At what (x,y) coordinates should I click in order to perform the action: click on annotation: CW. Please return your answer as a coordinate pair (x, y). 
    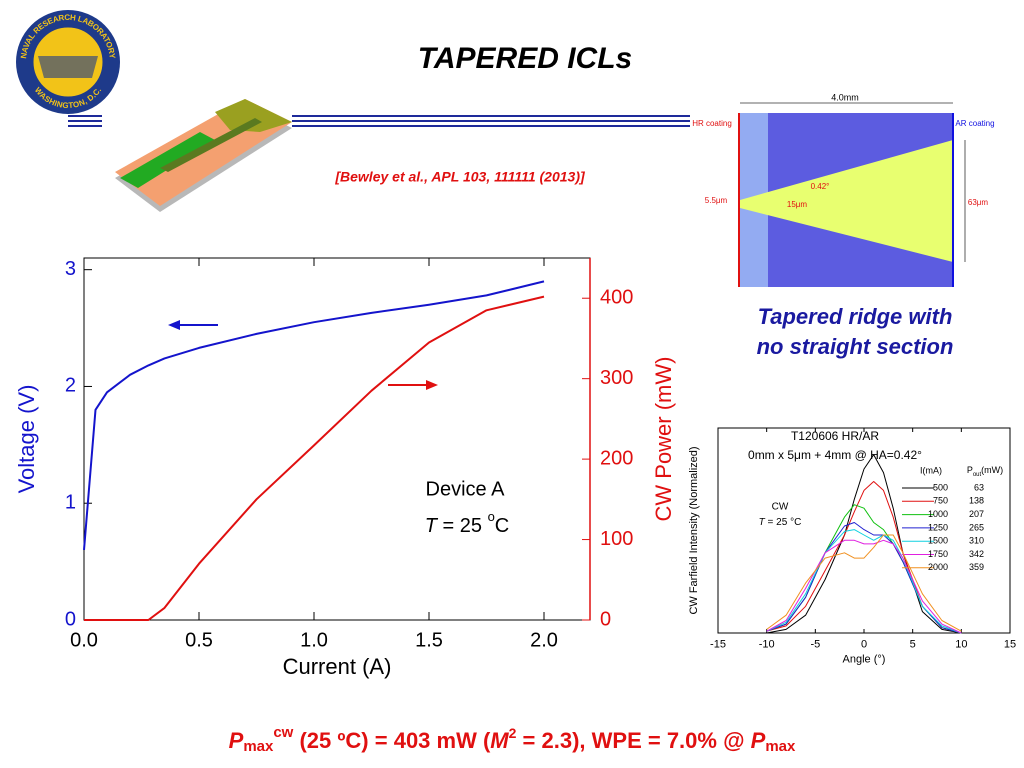
    Looking at the image, I should click on (780, 507).